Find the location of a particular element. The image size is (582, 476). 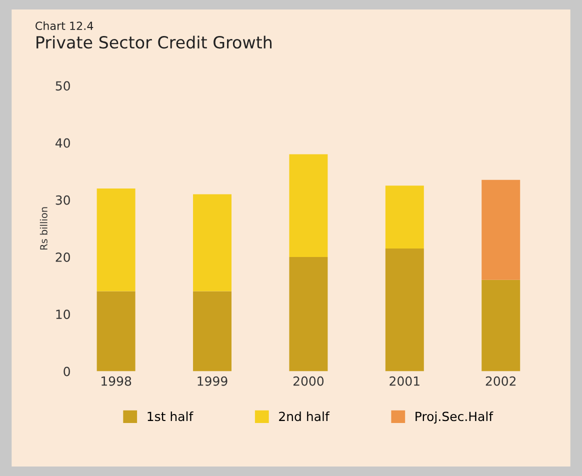

legend-label: 1st half is located at coordinates (171, 416).